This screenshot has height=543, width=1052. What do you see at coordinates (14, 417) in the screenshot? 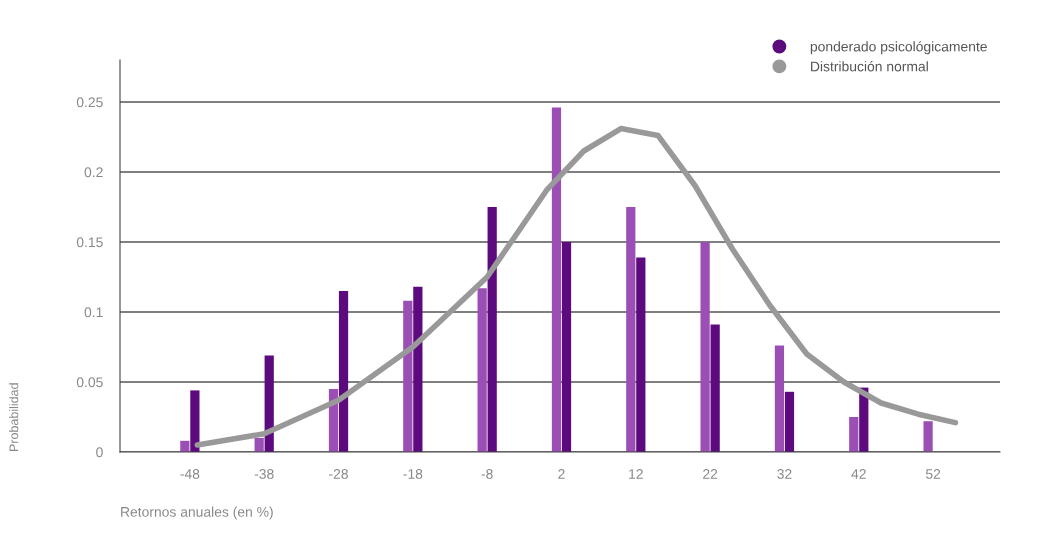
I see `y-axis-title: Probabilidad` at bounding box center [14, 417].